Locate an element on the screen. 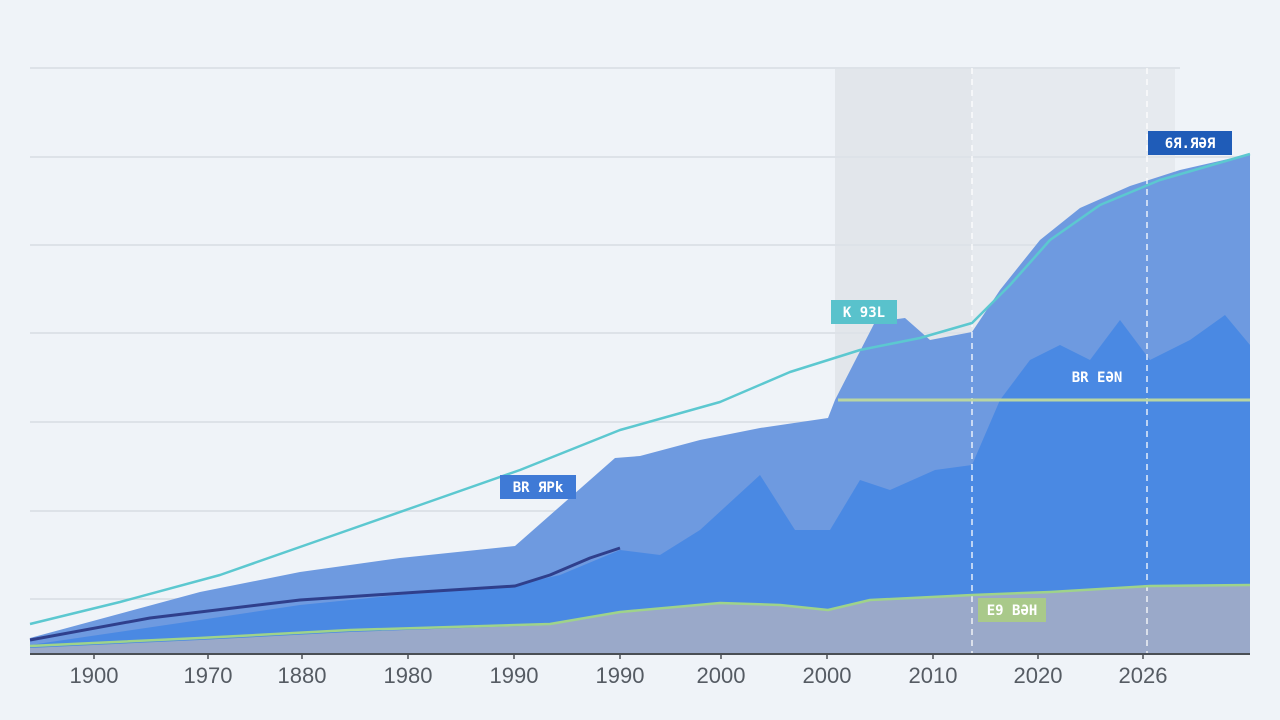 The width and height of the screenshot is (1280, 720). svg-text: K 93L is located at coordinates (864, 313).